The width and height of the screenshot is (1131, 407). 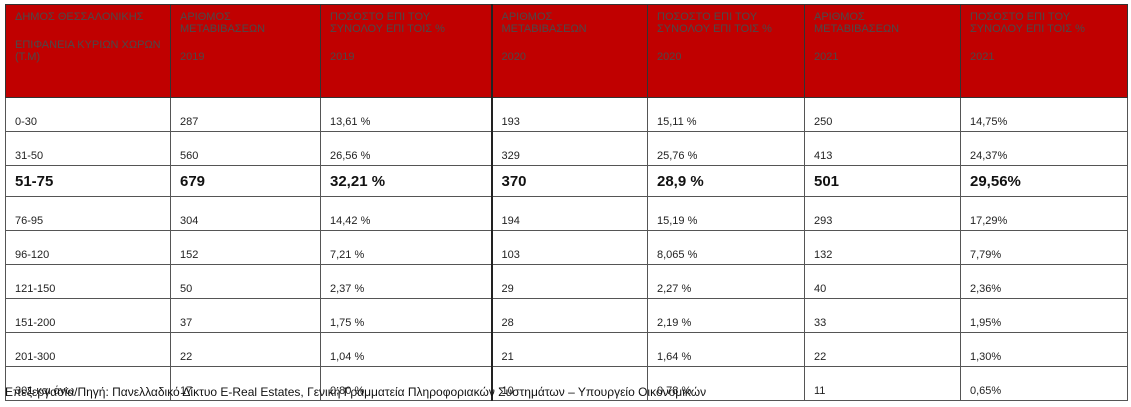 What do you see at coordinates (569, 114) in the screenshot?
I see `cell-count: 193` at bounding box center [569, 114].